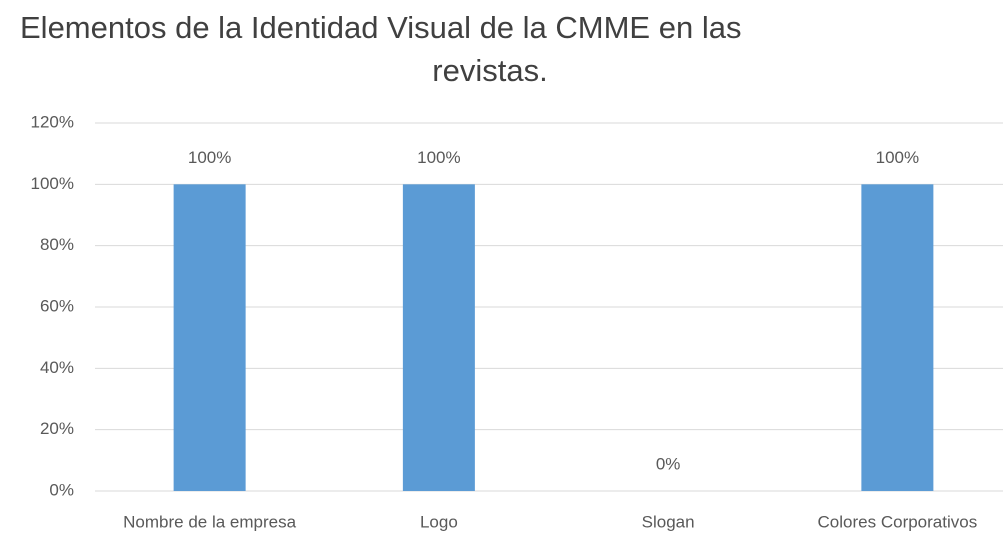 This screenshot has width=1005, height=538. I want to click on data-label: 0%, so click(668, 463).